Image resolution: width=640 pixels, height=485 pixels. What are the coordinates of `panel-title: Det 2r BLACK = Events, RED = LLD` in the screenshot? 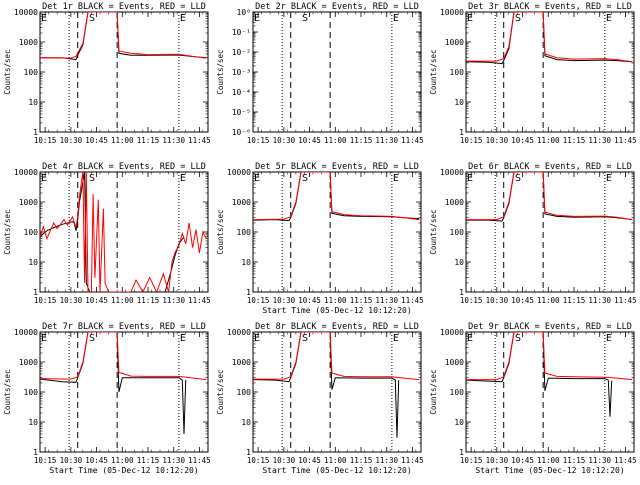 It's located at (337, 7).